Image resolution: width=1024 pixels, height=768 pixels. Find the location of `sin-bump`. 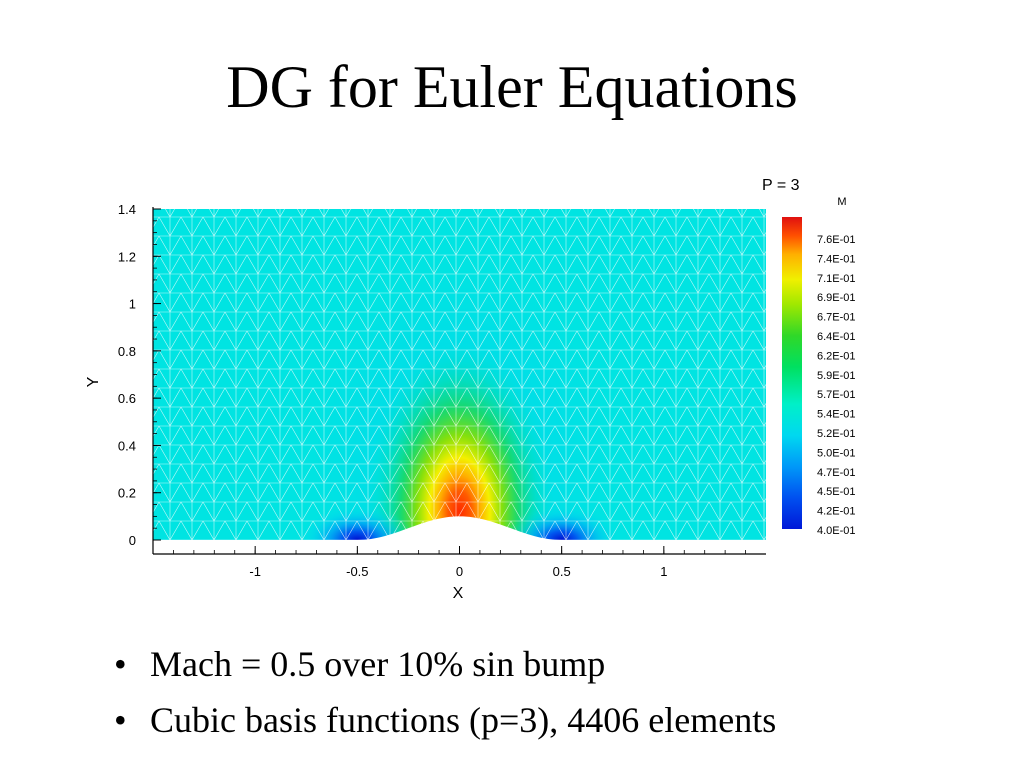

sin-bump is located at coordinates (459, 528).